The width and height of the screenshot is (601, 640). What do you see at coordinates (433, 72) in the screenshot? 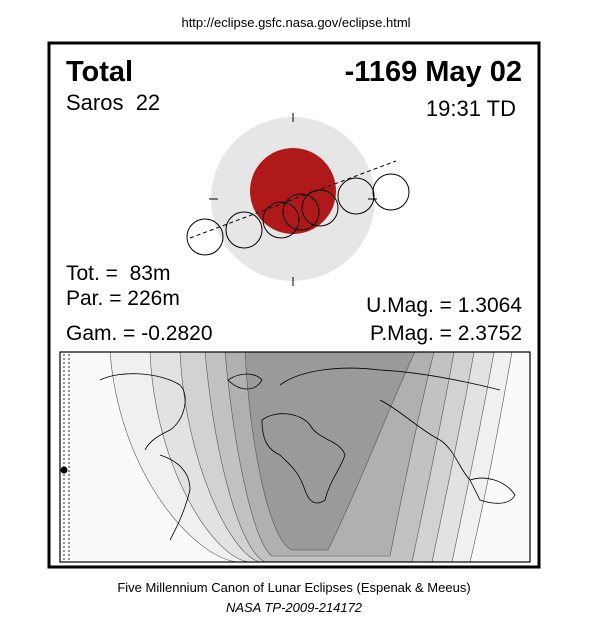
I see `eclipse-date: -1169 May 02` at bounding box center [433, 72].